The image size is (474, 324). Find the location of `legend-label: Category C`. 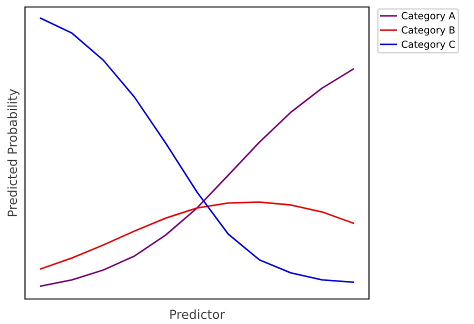

legend-label: Category C is located at coordinates (428, 45).